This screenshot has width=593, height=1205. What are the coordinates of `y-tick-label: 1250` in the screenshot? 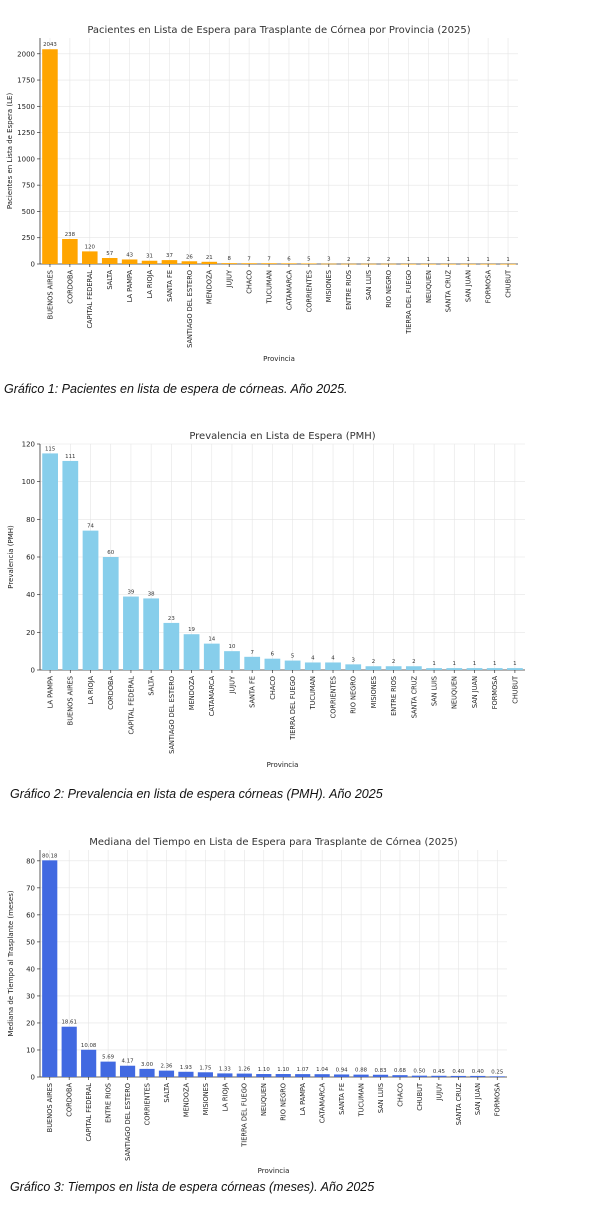 It's located at (26, 133).